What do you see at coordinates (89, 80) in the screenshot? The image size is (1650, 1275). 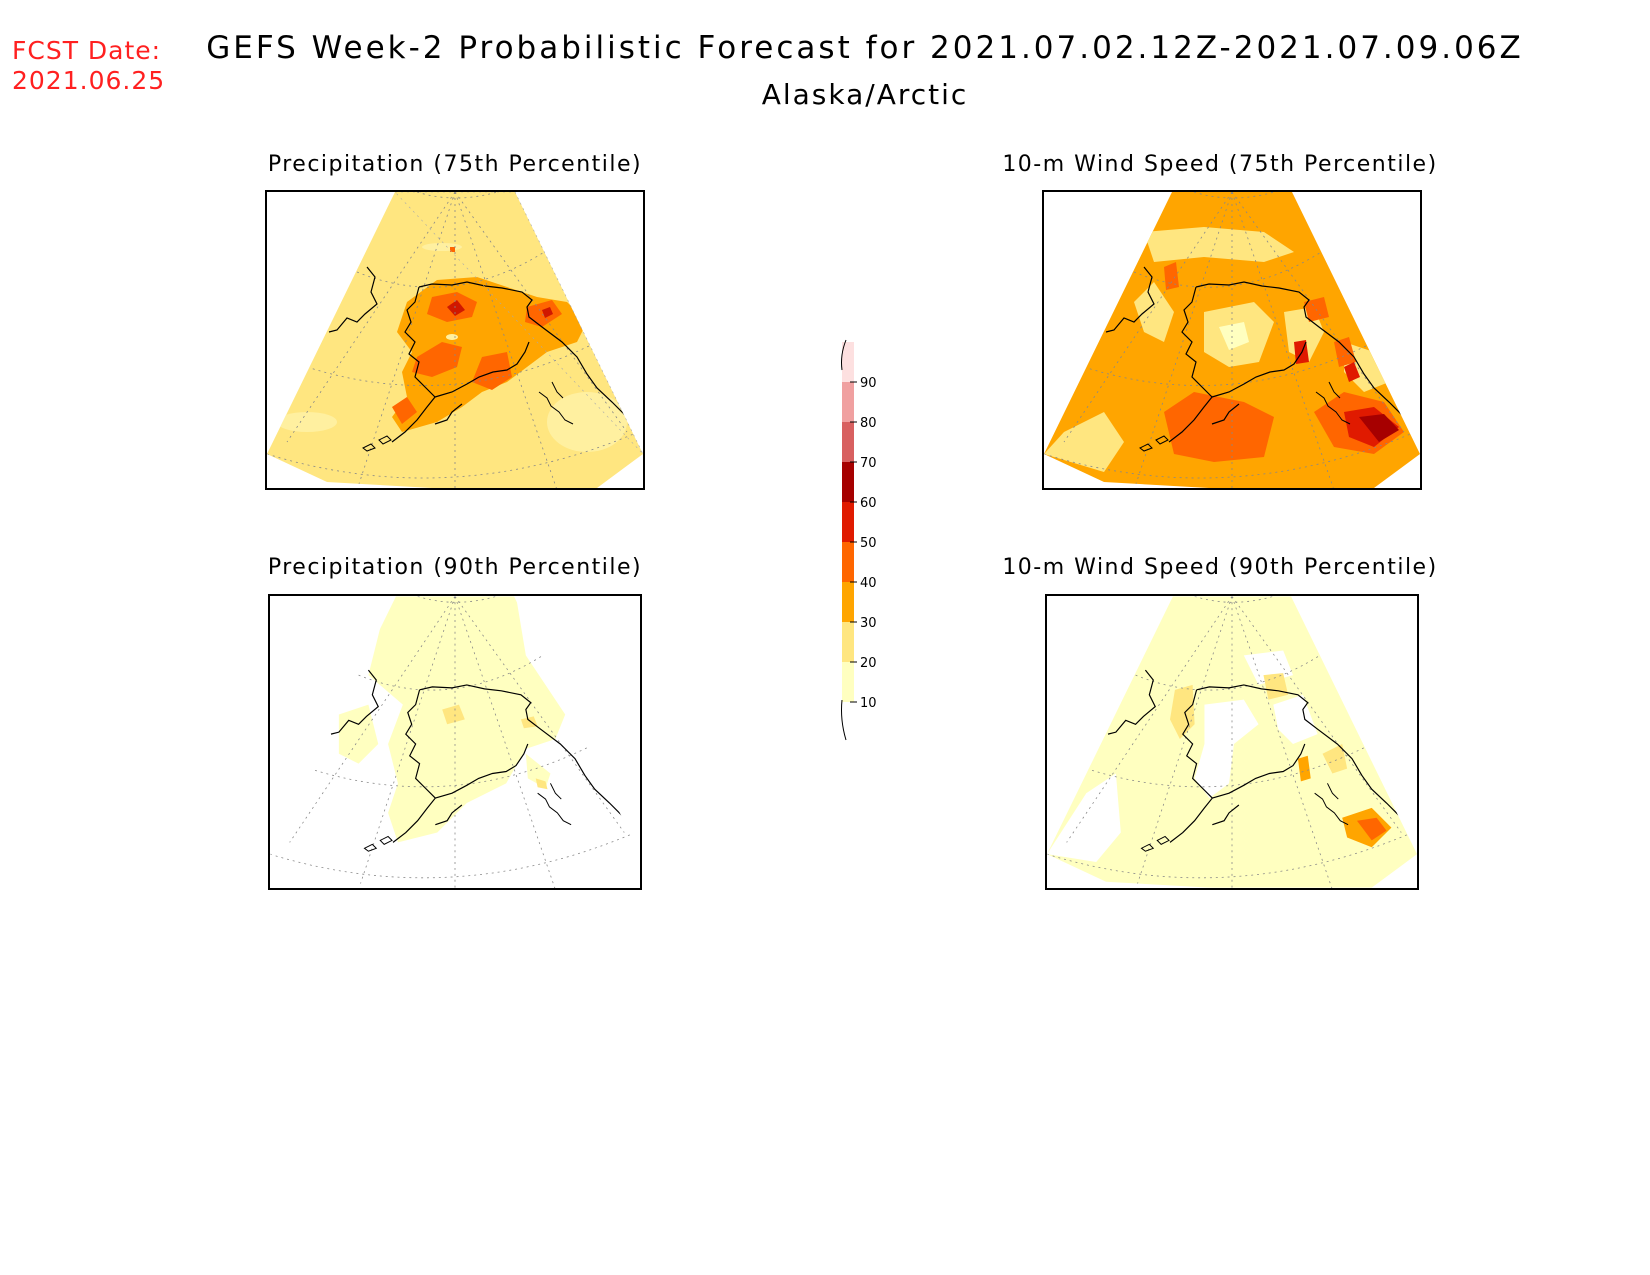 I see `forecast-date-value: 2021.06.25` at bounding box center [89, 80].